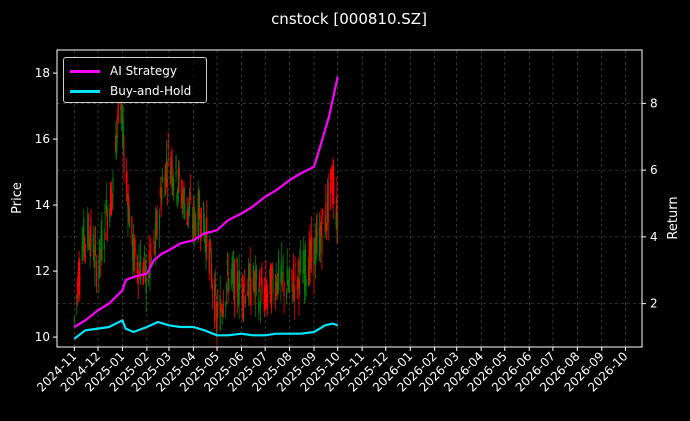 This screenshot has height=421, width=690. I want to click on y2-axis-label: Return, so click(673, 217).